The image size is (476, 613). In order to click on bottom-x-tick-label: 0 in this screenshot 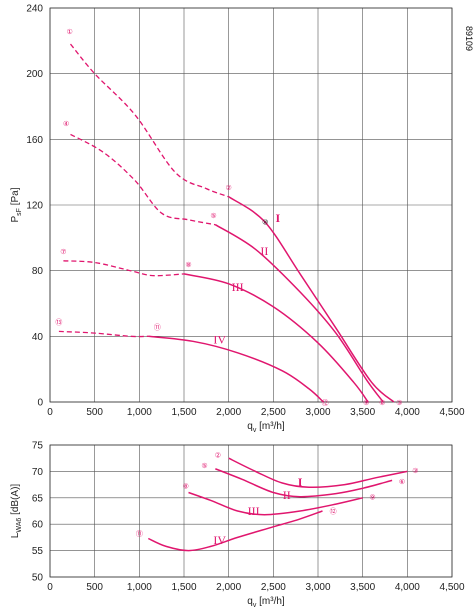, I will do `click(50, 587)`.